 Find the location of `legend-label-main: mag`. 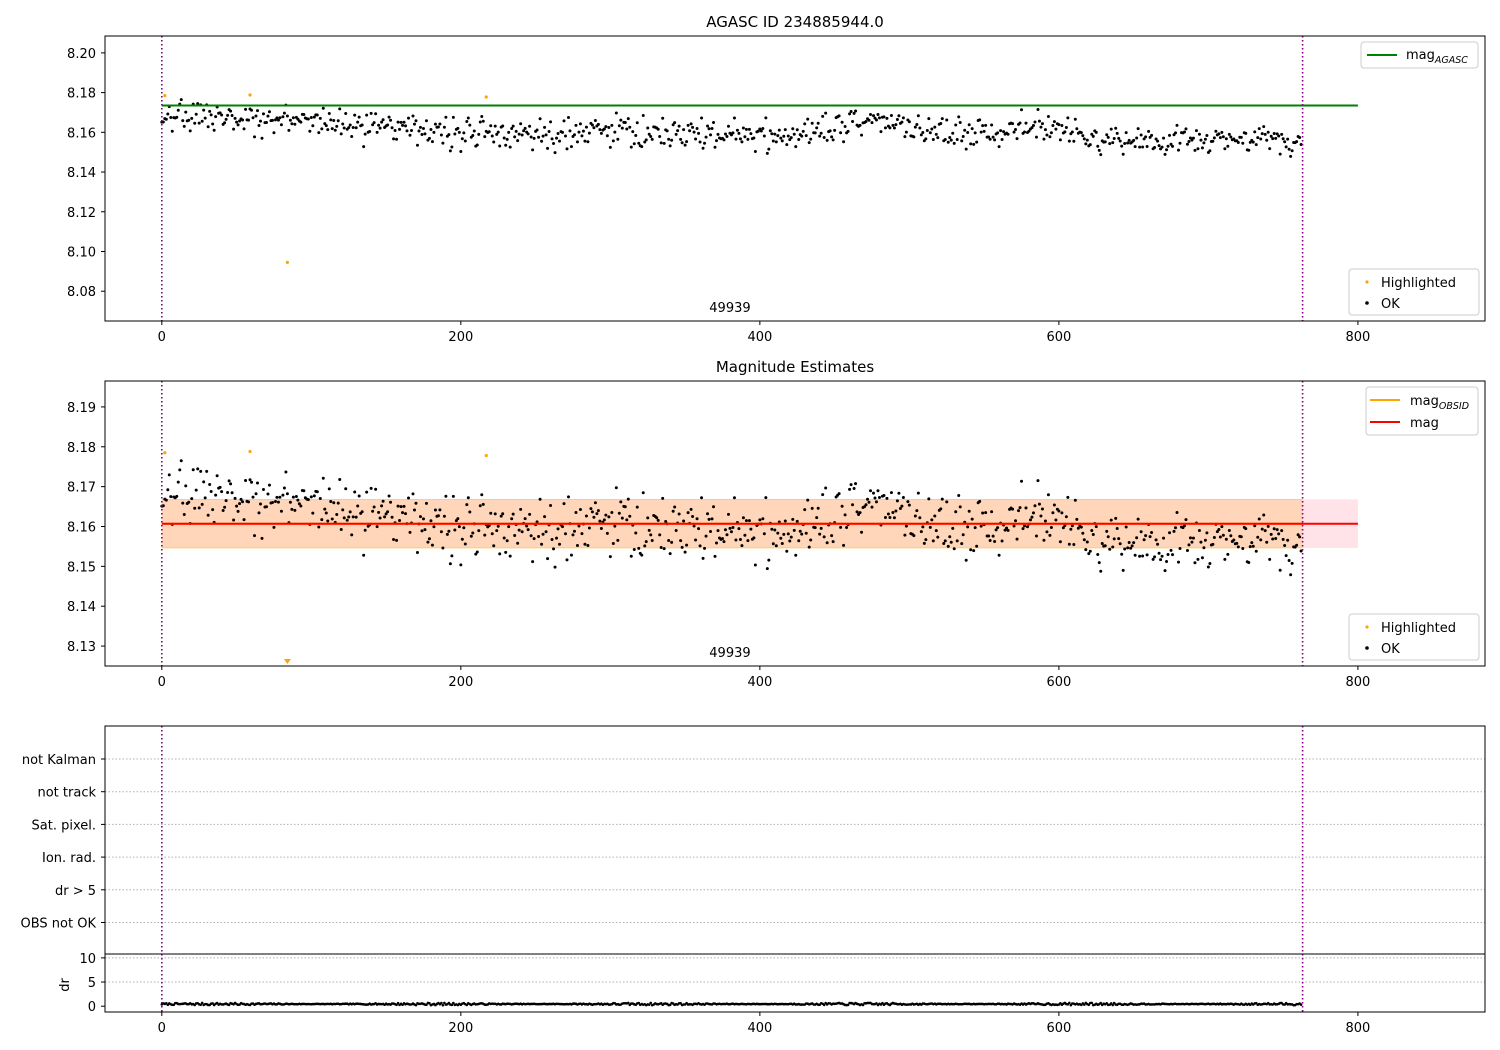

legend-label-main: mag is located at coordinates (1424, 401).